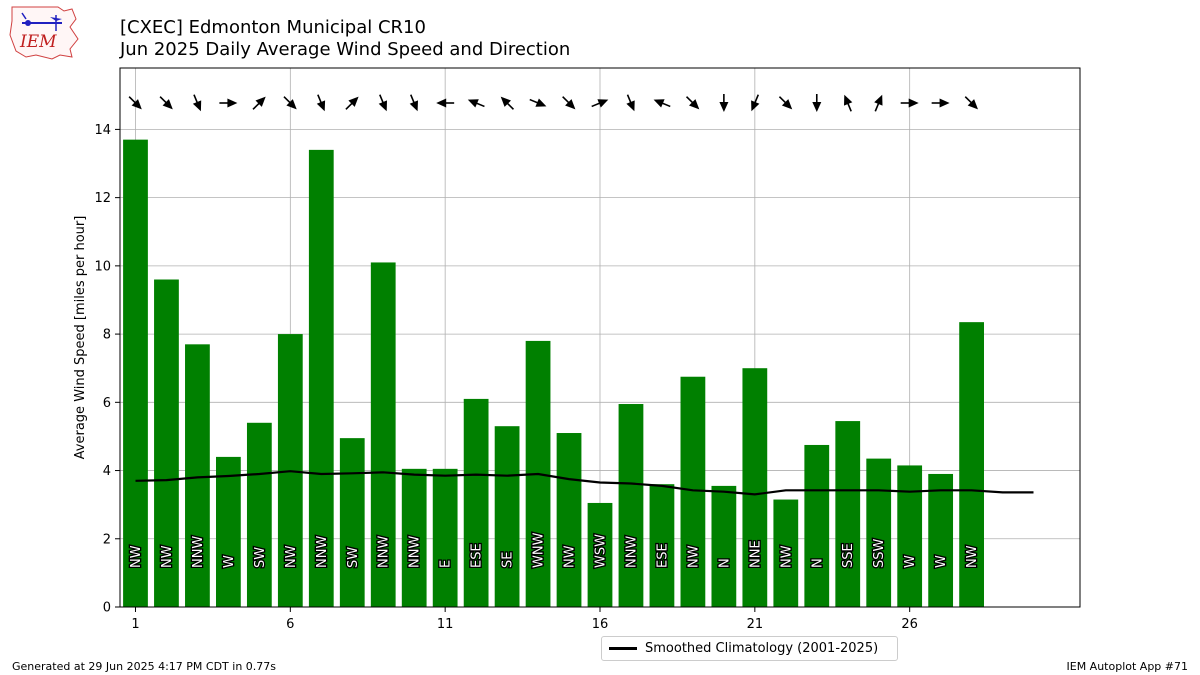 Image resolution: width=1200 pixels, height=675 pixels. Describe the element at coordinates (1127, 666) in the screenshot. I see `app-credit: IEM Autoplot App #71` at that location.